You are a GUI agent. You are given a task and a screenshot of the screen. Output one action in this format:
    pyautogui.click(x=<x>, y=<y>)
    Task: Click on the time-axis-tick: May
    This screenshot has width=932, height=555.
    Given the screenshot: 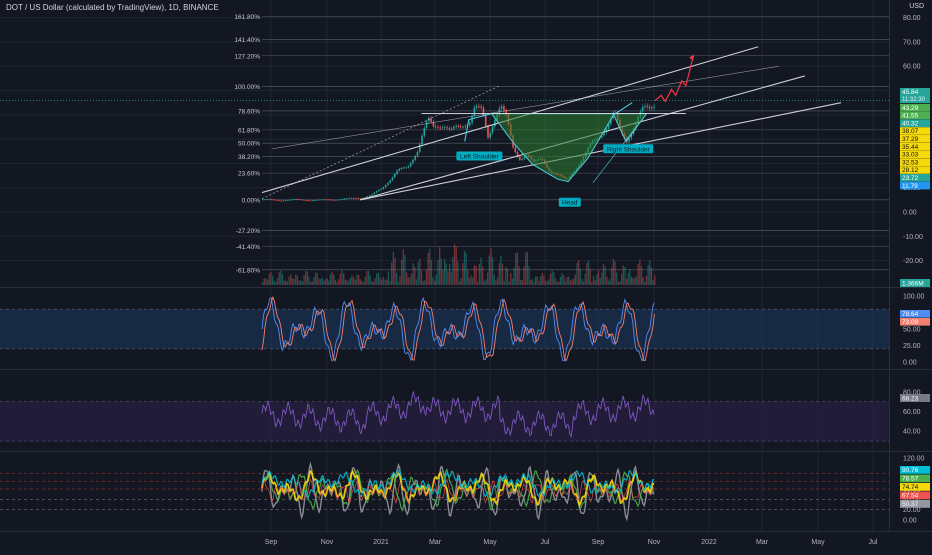 What is the action you would take?
    pyautogui.click(x=818, y=542)
    